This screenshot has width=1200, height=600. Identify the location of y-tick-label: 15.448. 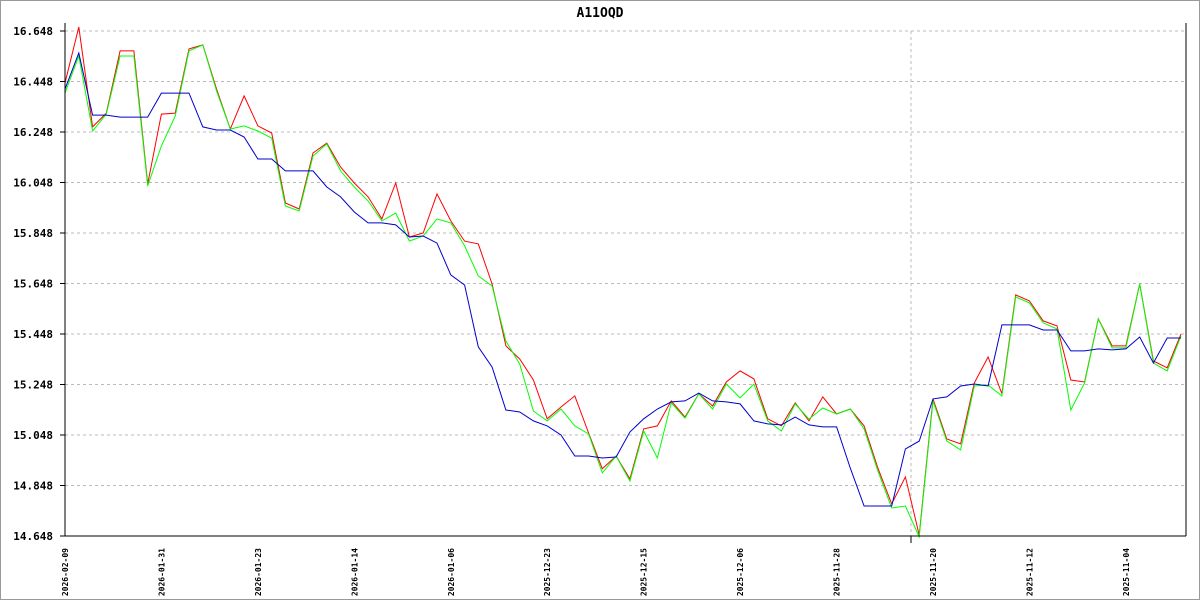
(33, 334).